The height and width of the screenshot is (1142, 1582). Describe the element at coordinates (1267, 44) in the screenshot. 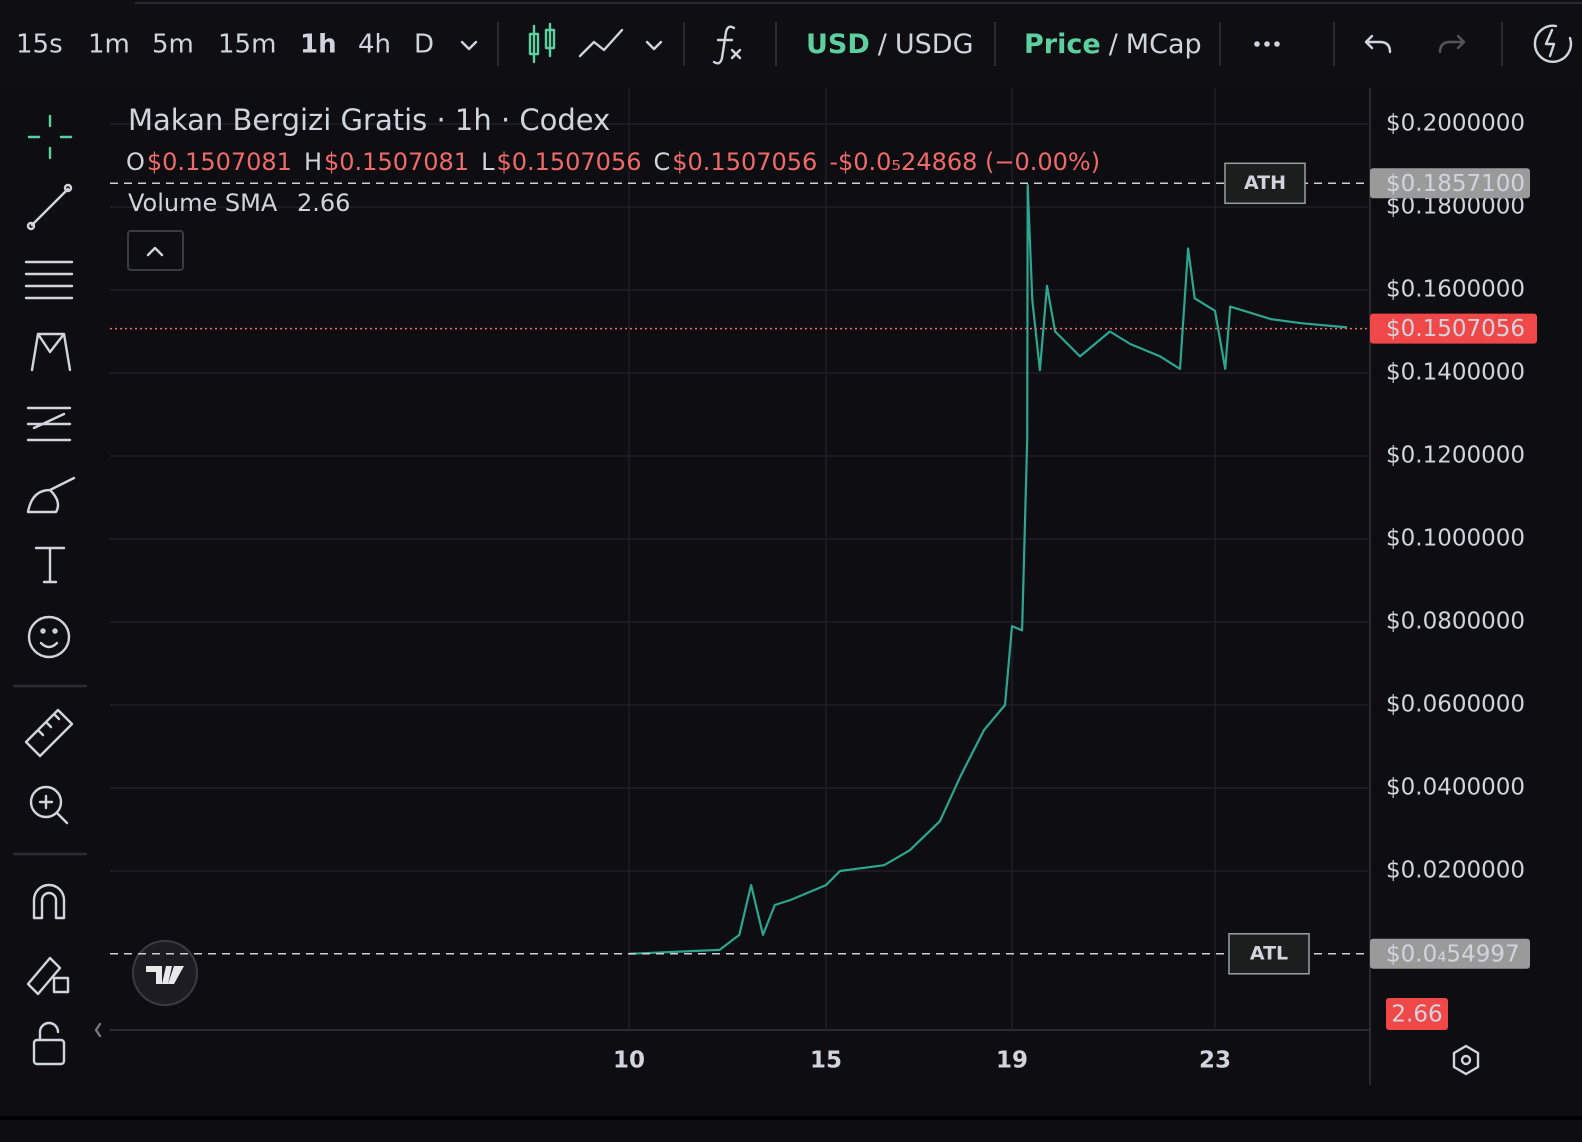

I see `more-button` at that location.